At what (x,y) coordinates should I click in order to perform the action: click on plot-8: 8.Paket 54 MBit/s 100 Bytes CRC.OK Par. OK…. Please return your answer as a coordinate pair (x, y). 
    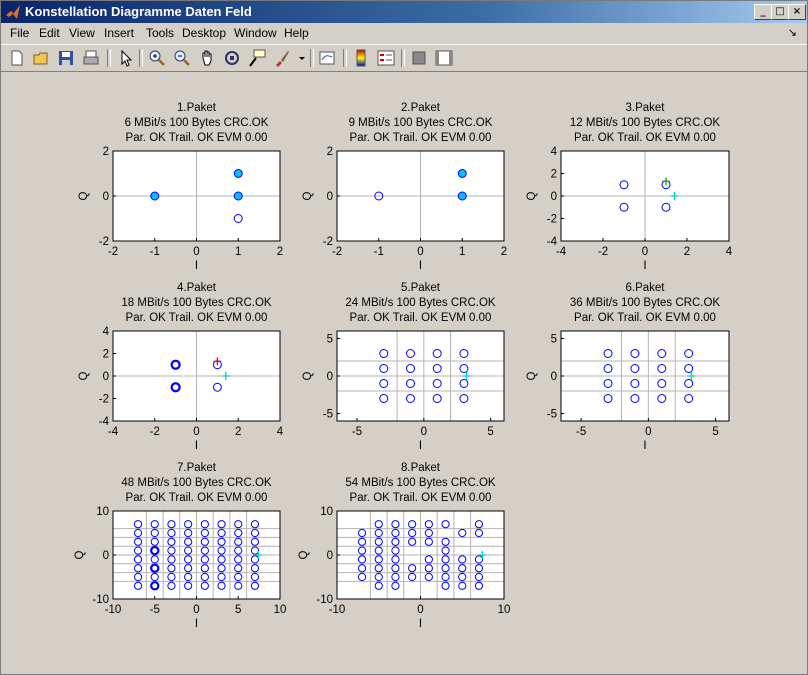
    Looking at the image, I should click on (404, 546).